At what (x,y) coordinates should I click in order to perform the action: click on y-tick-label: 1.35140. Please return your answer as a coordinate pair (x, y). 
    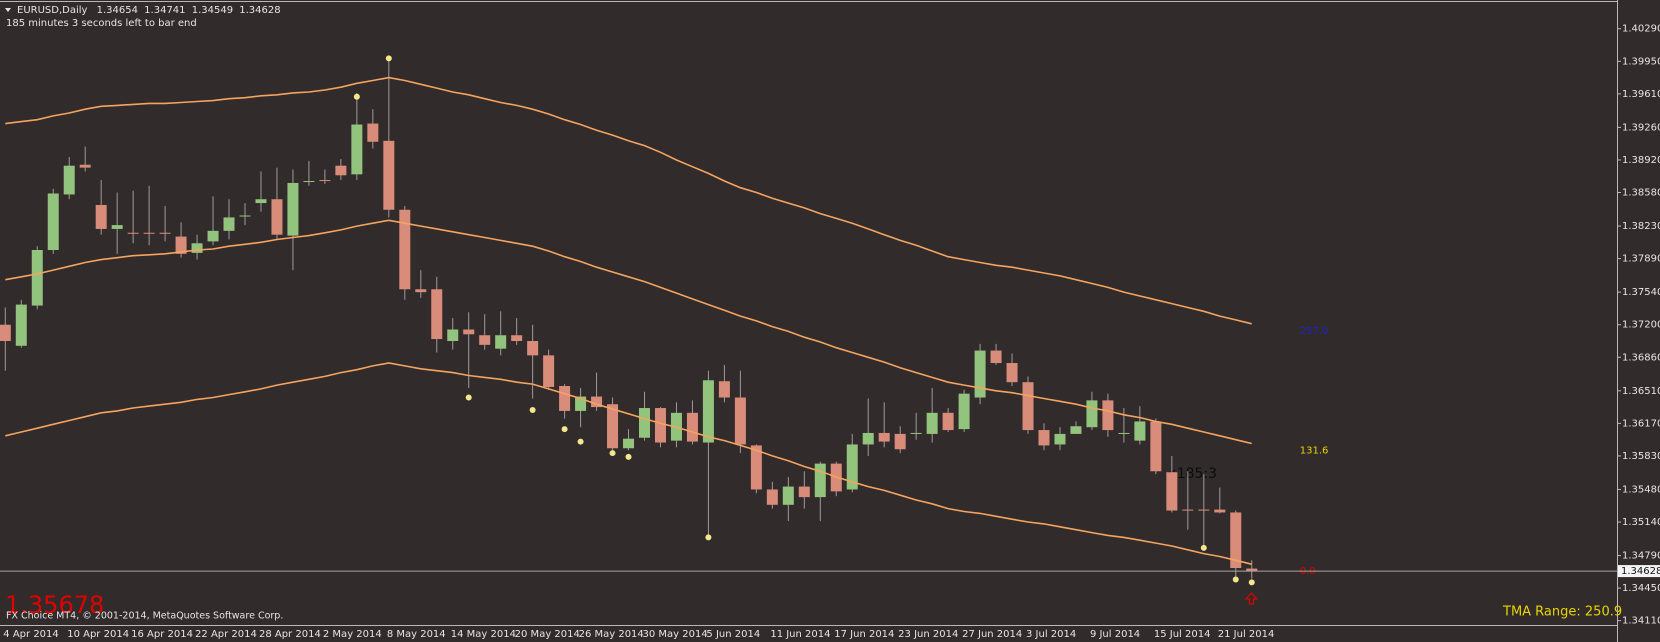
    Looking at the image, I should click on (1641, 522).